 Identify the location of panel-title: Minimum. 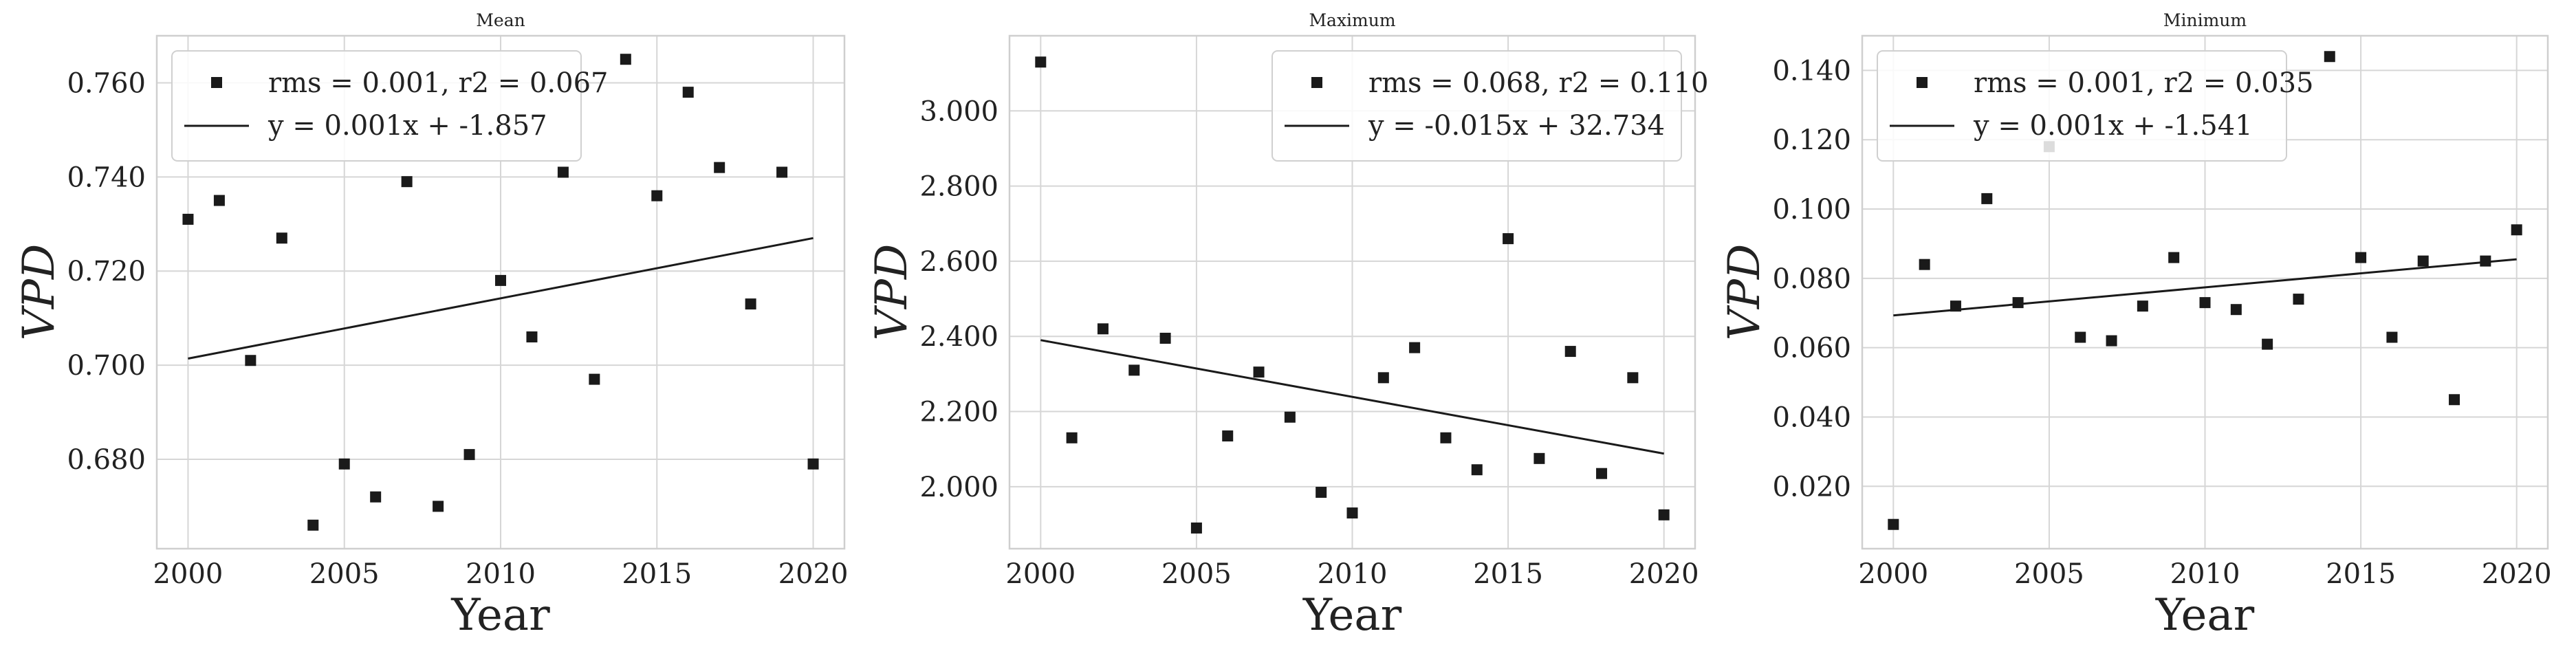
(2205, 20).